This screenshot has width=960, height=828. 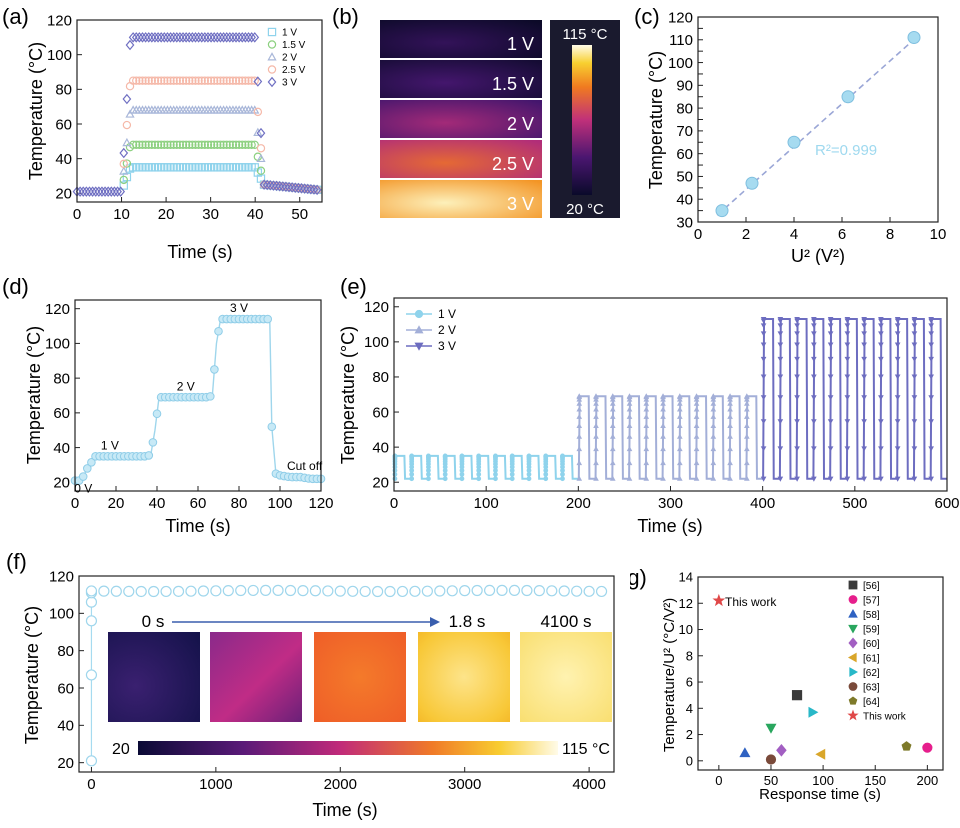 I want to click on colorbar, so click(x=348, y=748).